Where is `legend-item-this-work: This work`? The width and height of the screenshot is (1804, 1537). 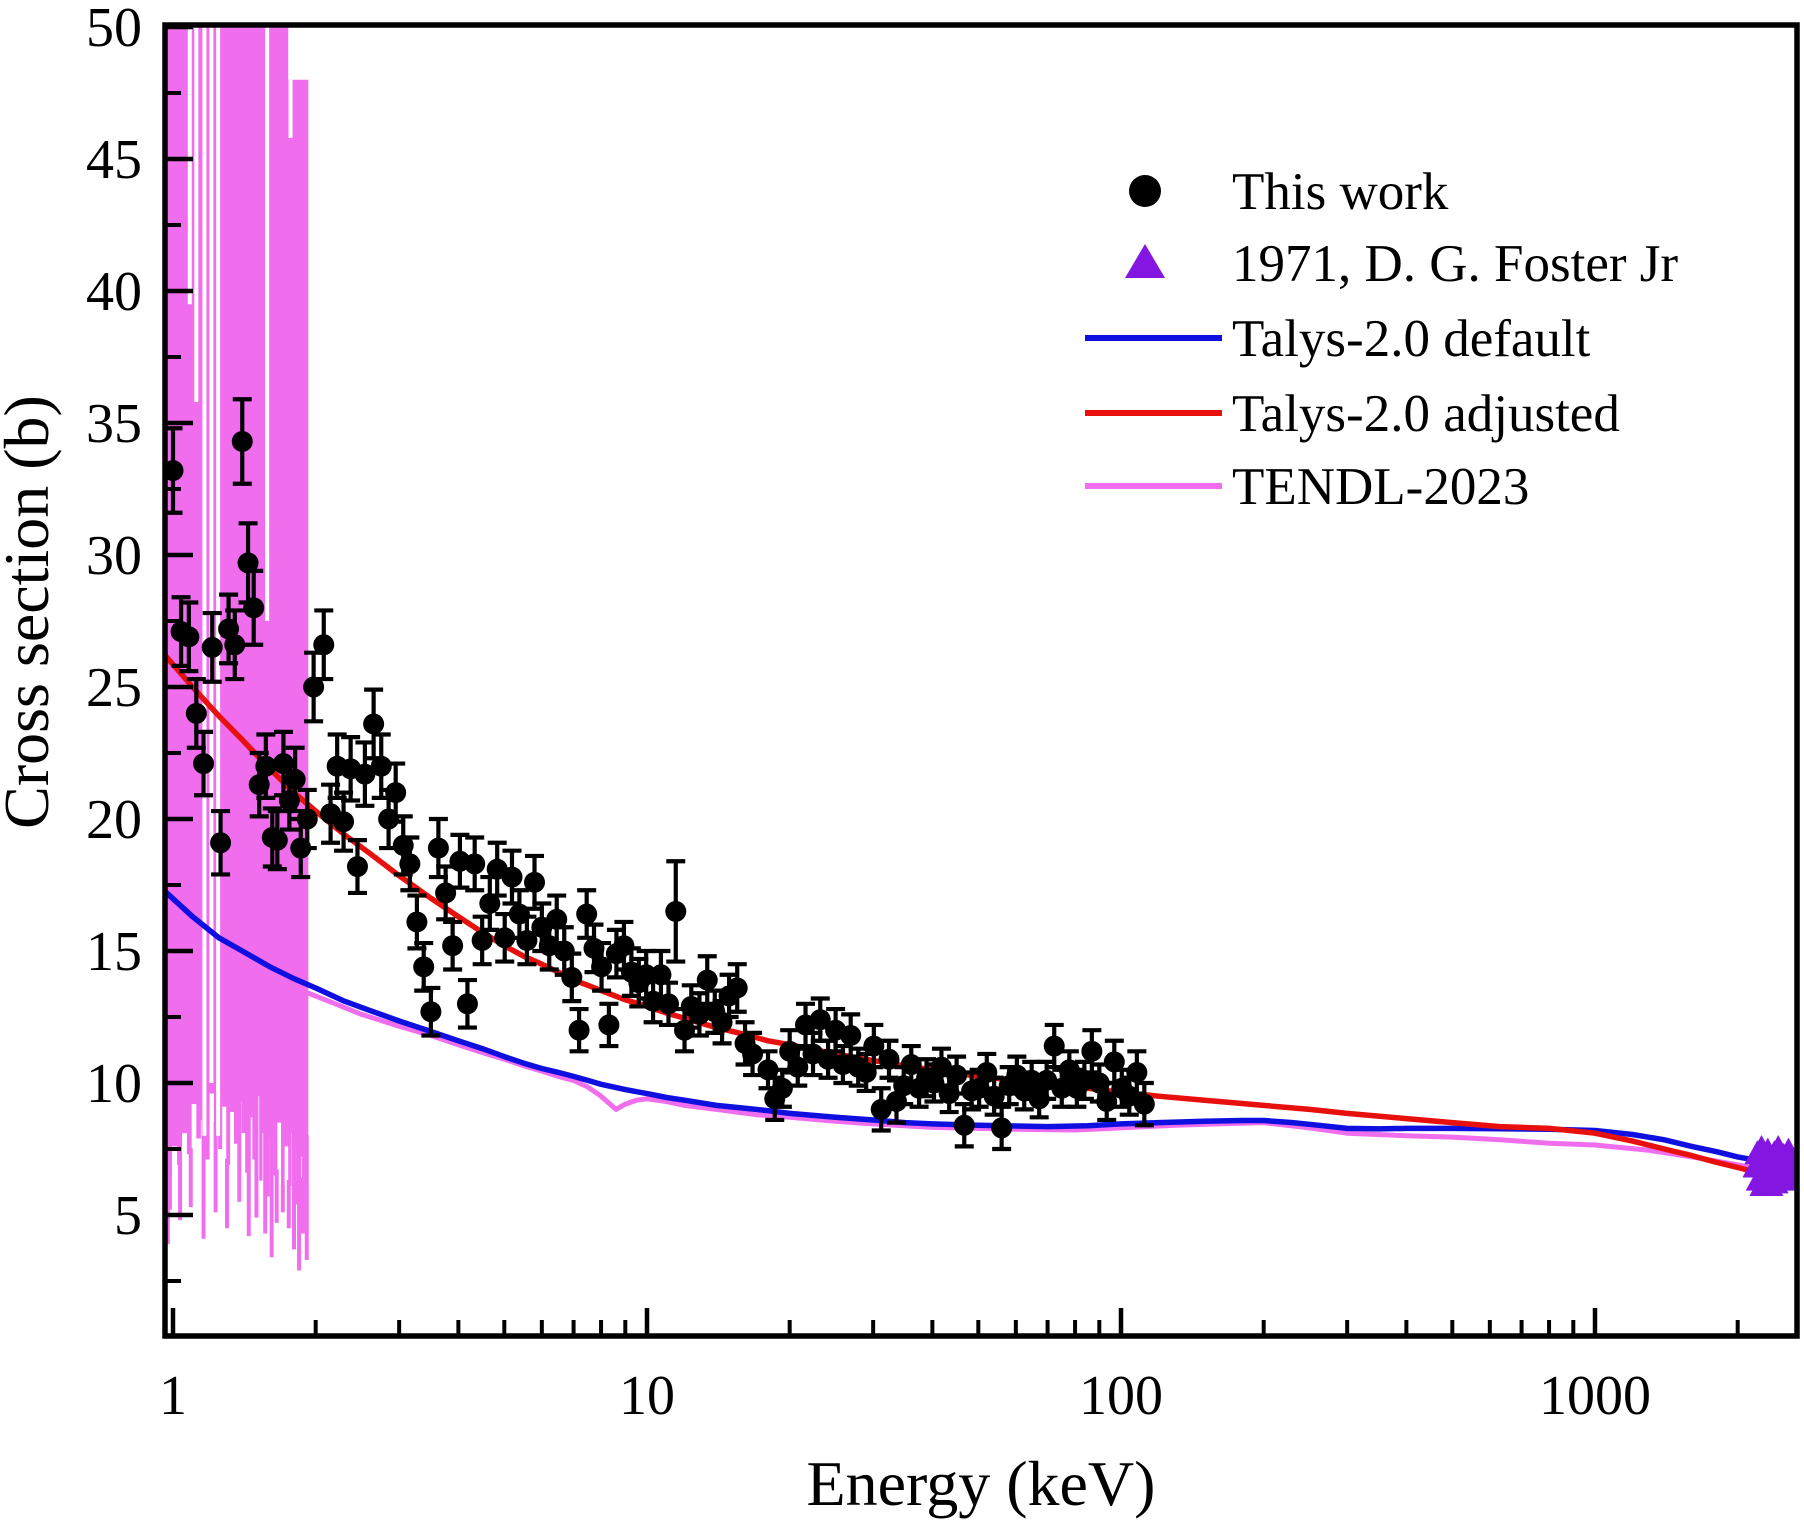 legend-item-this-work: This work is located at coordinates (1289, 192).